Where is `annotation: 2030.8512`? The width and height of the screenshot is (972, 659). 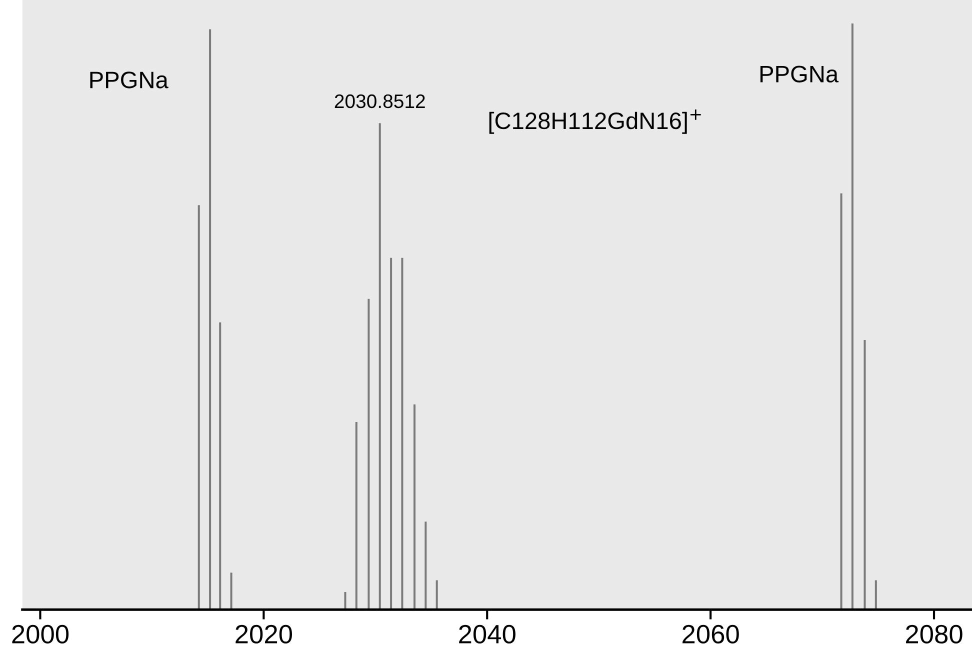
annotation: 2030.8512 is located at coordinates (379, 101).